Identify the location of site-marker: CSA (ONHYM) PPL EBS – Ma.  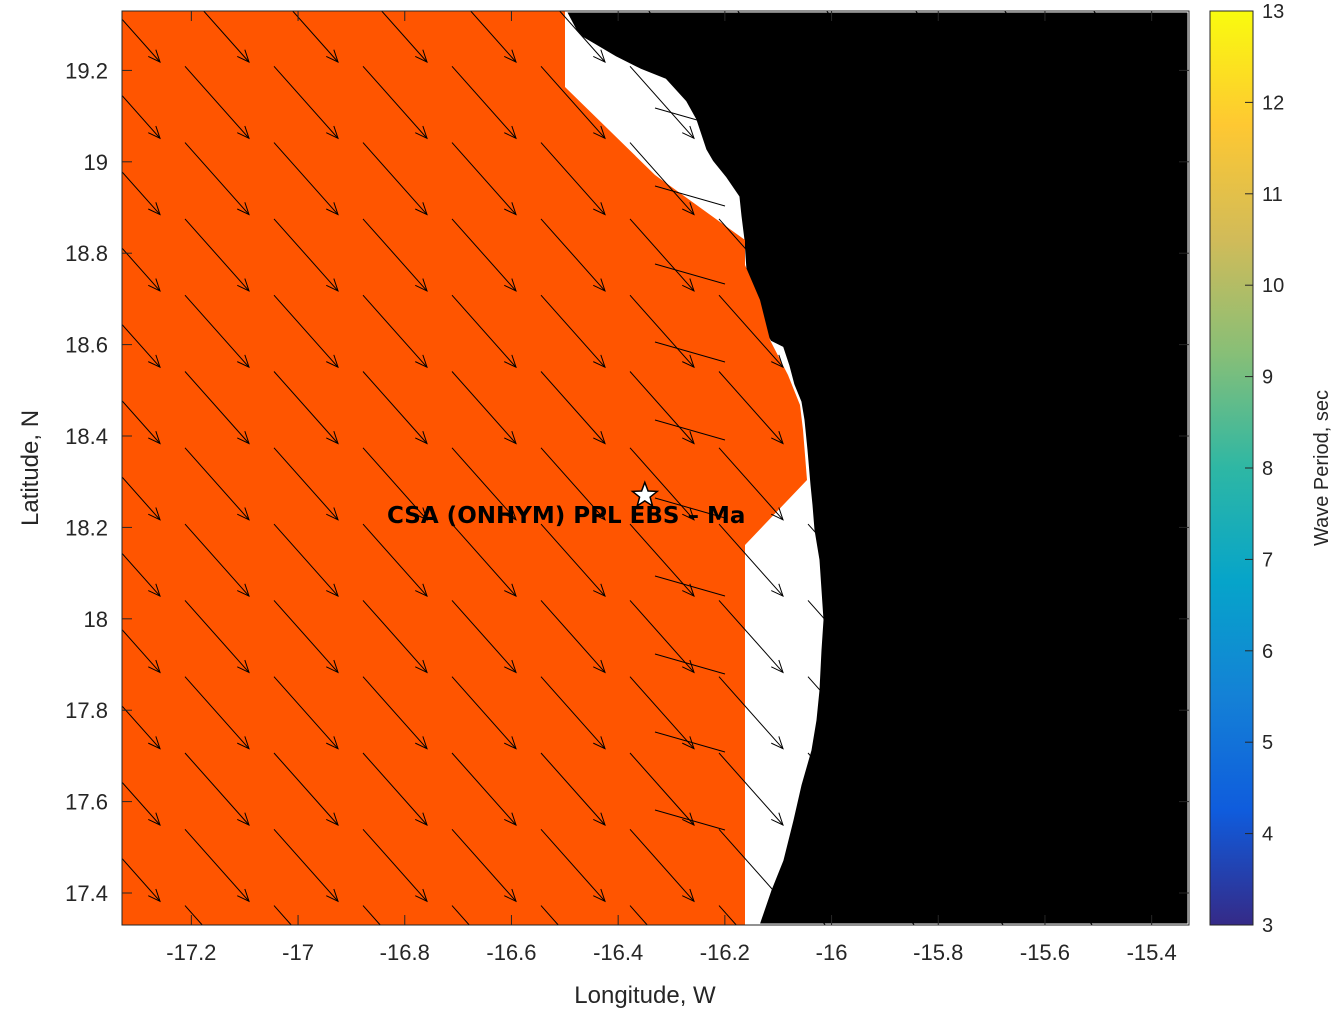
(566, 504).